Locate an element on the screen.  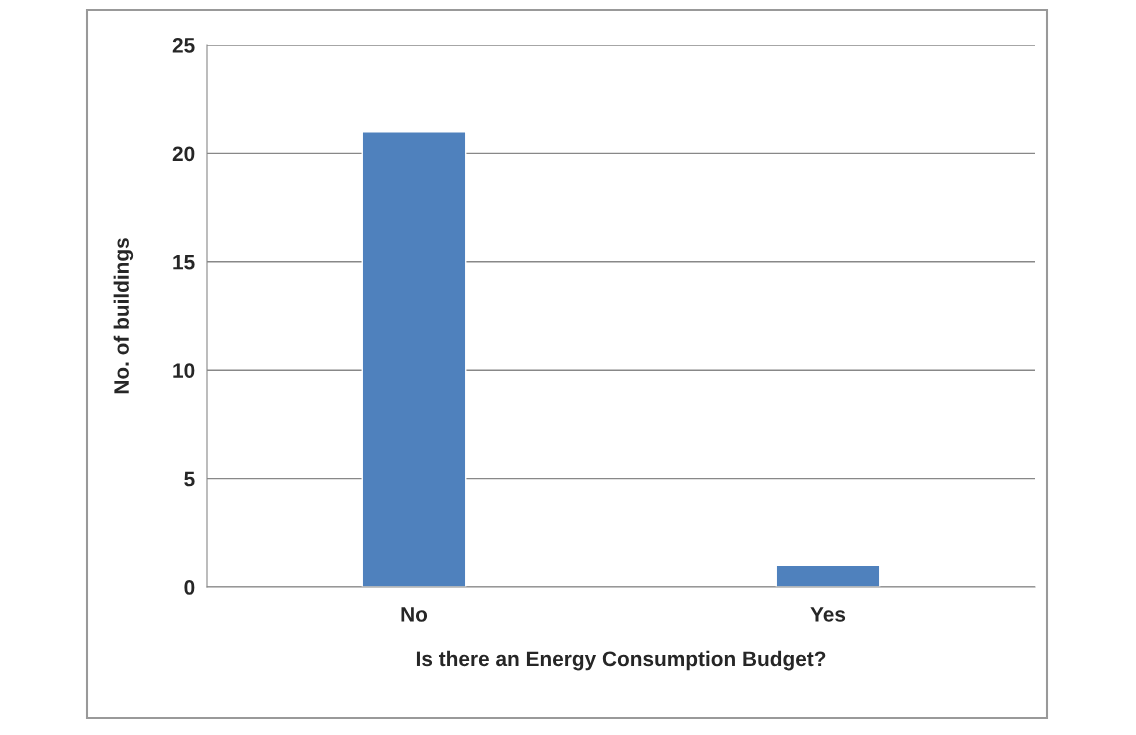
x-tick-label: No is located at coordinates (414, 614).